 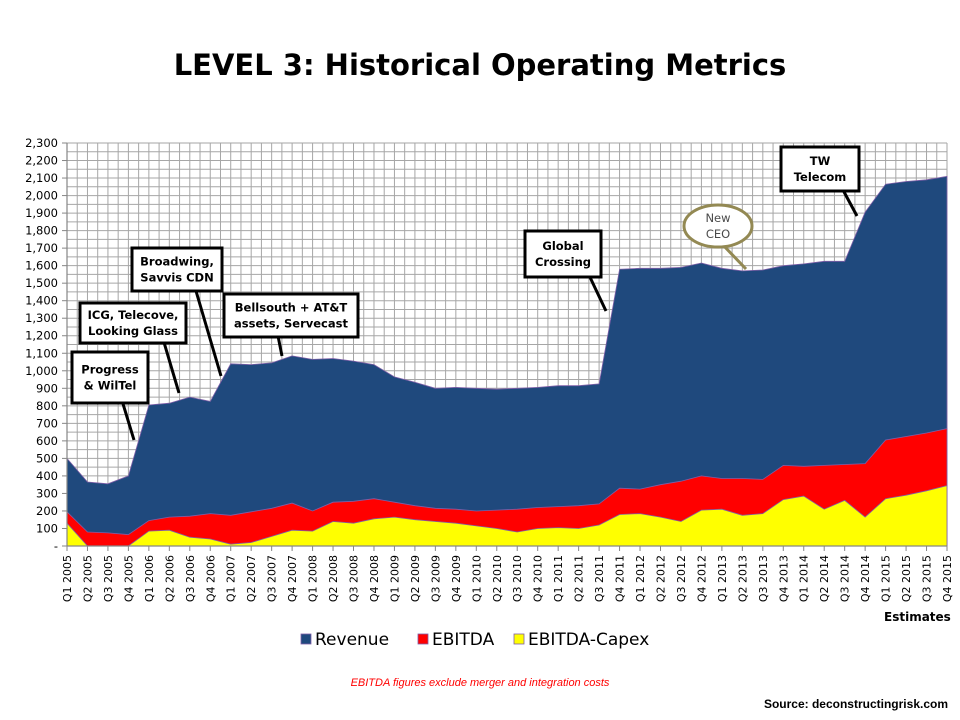 What do you see at coordinates (291, 308) in the screenshot?
I see `annotation-label: Bellsouth + AT&T` at bounding box center [291, 308].